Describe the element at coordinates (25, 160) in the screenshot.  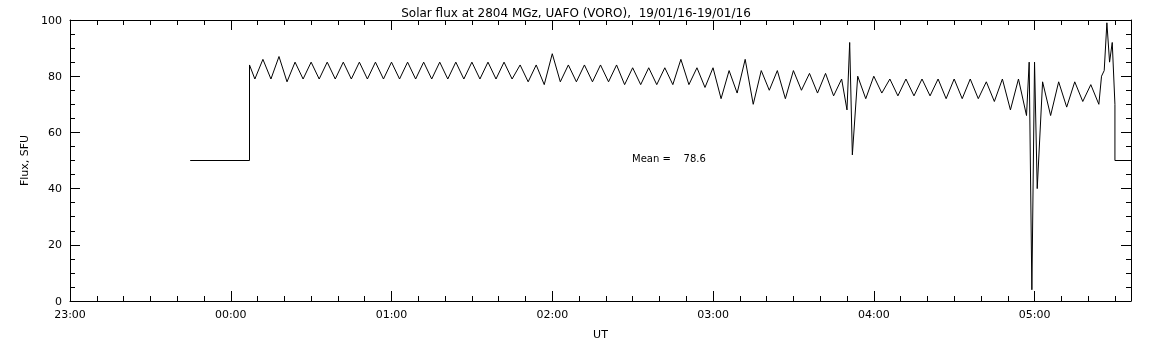
I see `y-axis-title: Flux, SFU` at that location.